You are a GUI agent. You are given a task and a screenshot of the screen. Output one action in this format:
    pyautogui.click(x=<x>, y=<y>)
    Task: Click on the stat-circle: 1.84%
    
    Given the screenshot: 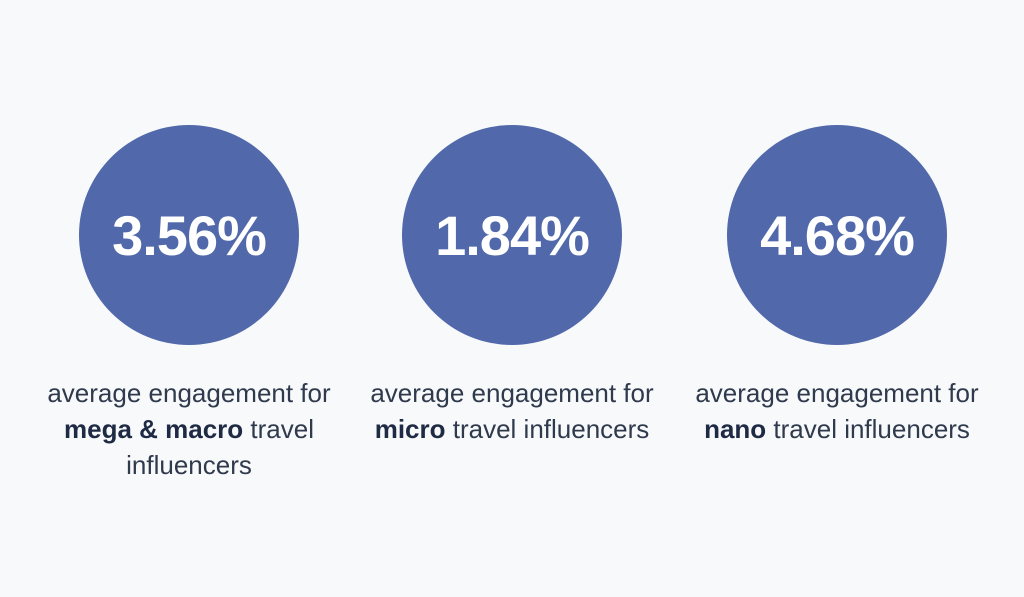 What is the action you would take?
    pyautogui.click(x=512, y=235)
    